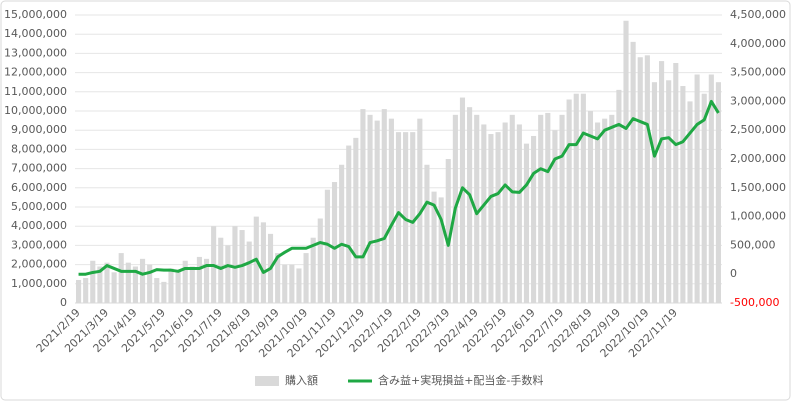 The image size is (792, 402). Describe the element at coordinates (39, 168) in the screenshot. I see `y-tick-label: 7,000,000` at that location.